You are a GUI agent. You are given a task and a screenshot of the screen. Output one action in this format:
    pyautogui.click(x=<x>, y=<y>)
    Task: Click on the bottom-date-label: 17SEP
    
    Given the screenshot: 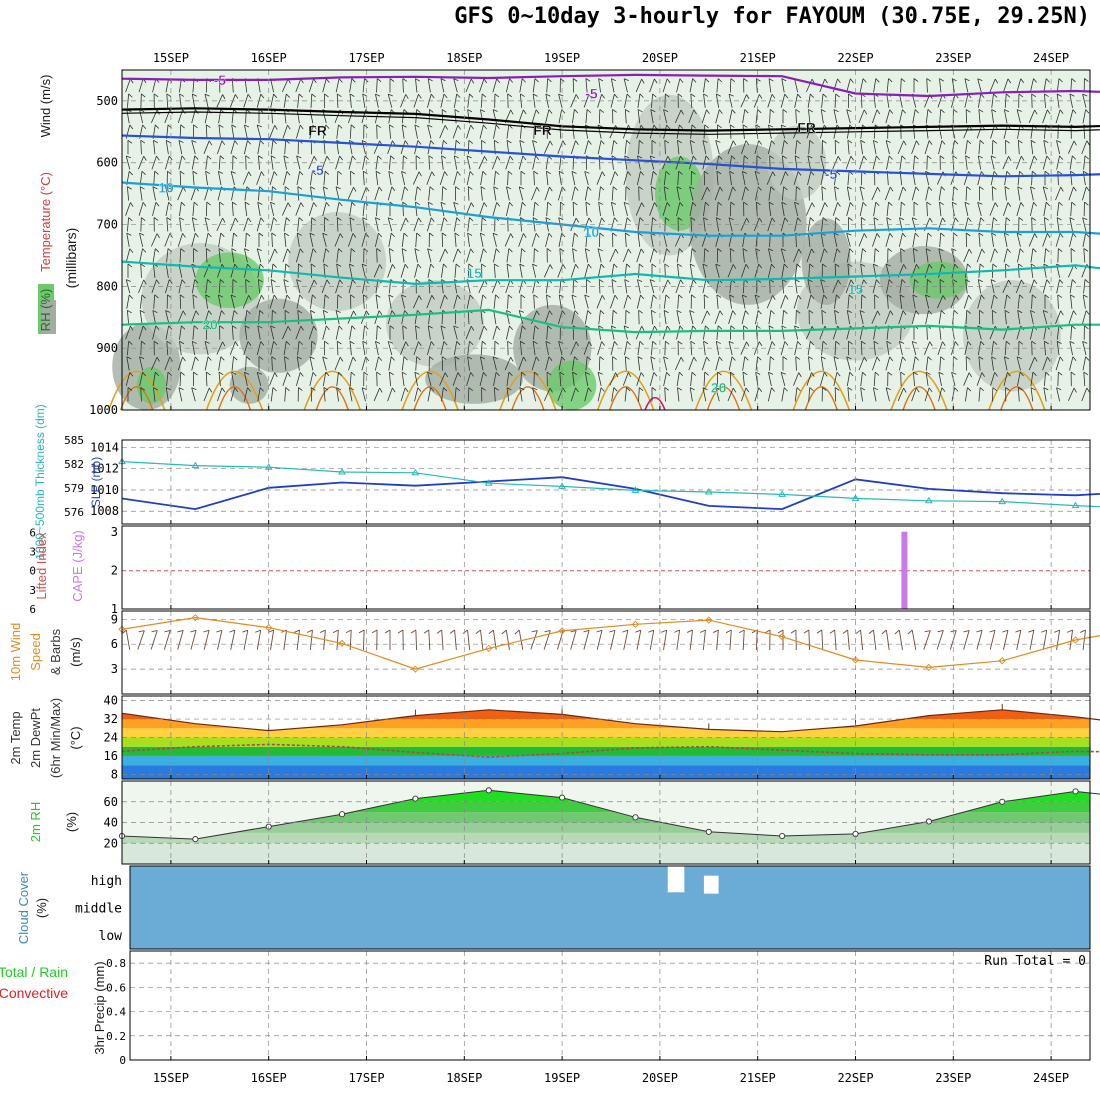 What is the action you would take?
    pyautogui.click(x=366, y=1078)
    